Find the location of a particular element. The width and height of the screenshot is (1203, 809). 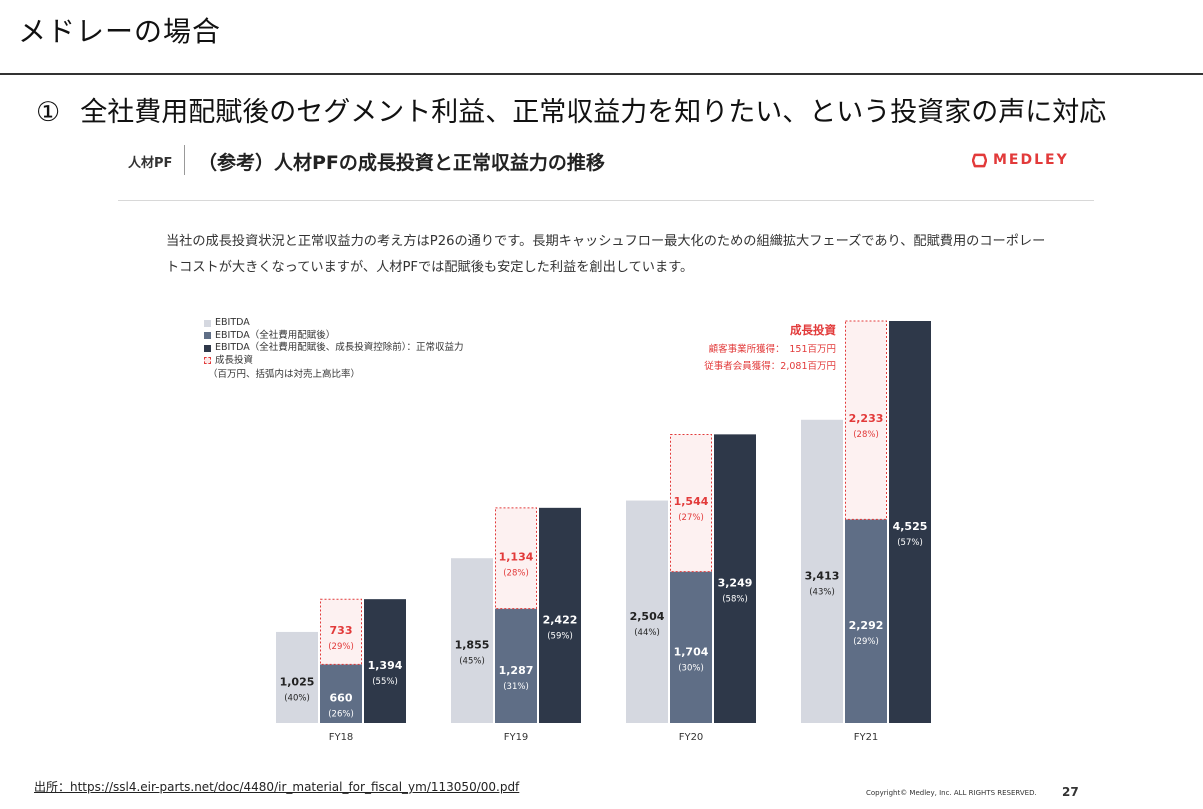

legend-item-growth-investment: 成長投資 is located at coordinates (334, 361).